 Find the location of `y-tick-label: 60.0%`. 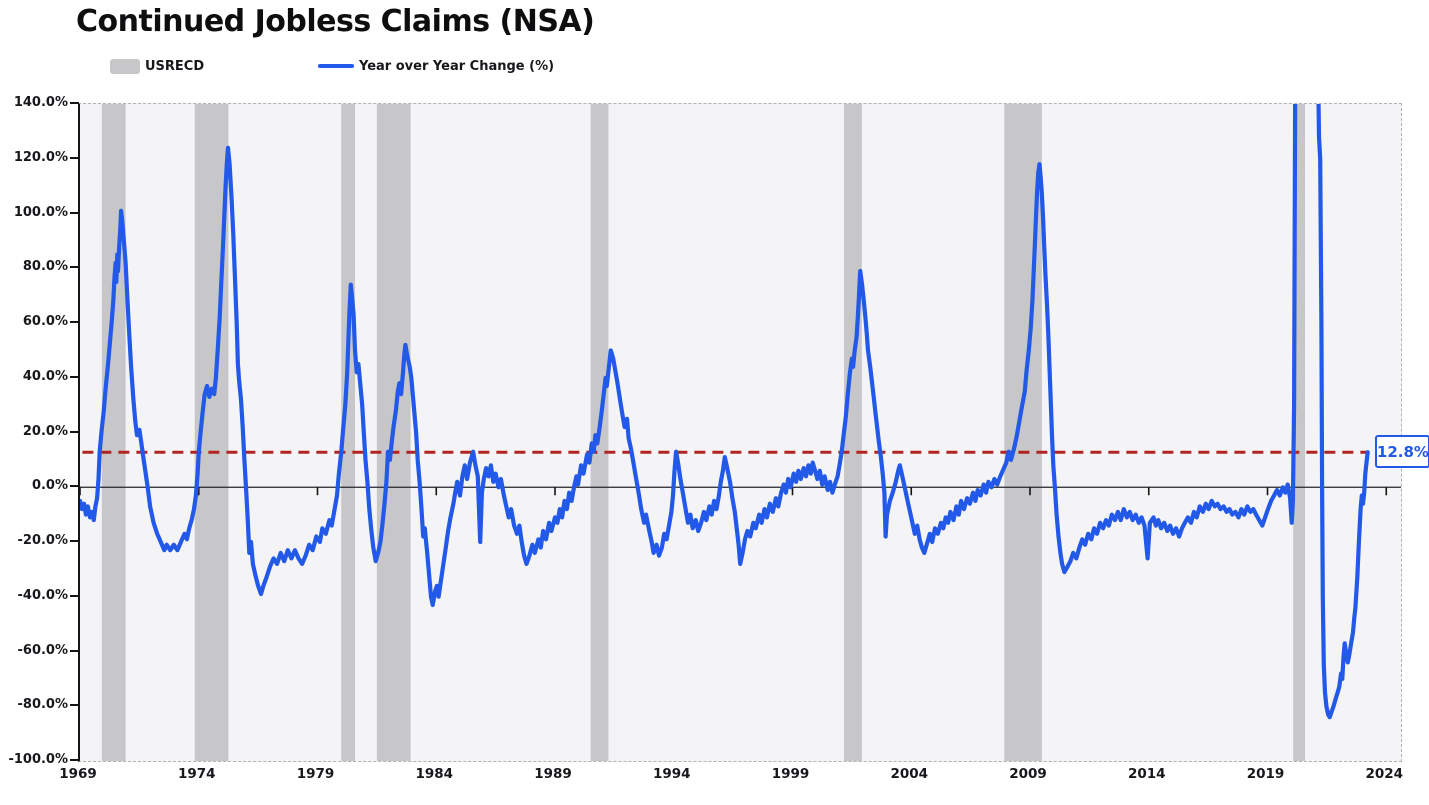

y-tick-label: 60.0% is located at coordinates (45, 321).